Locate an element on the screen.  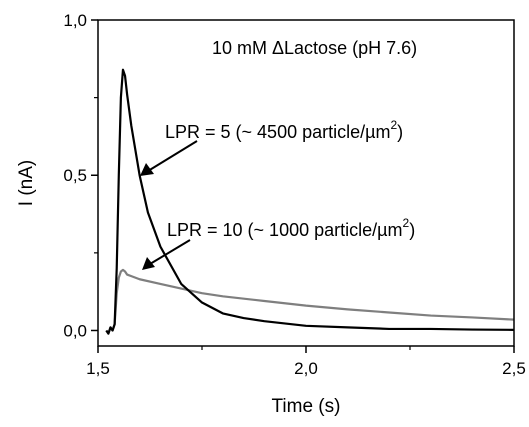
lpr10-label: LPR = 10 (~ 1000 particle/µm2) is located at coordinates (291, 228).